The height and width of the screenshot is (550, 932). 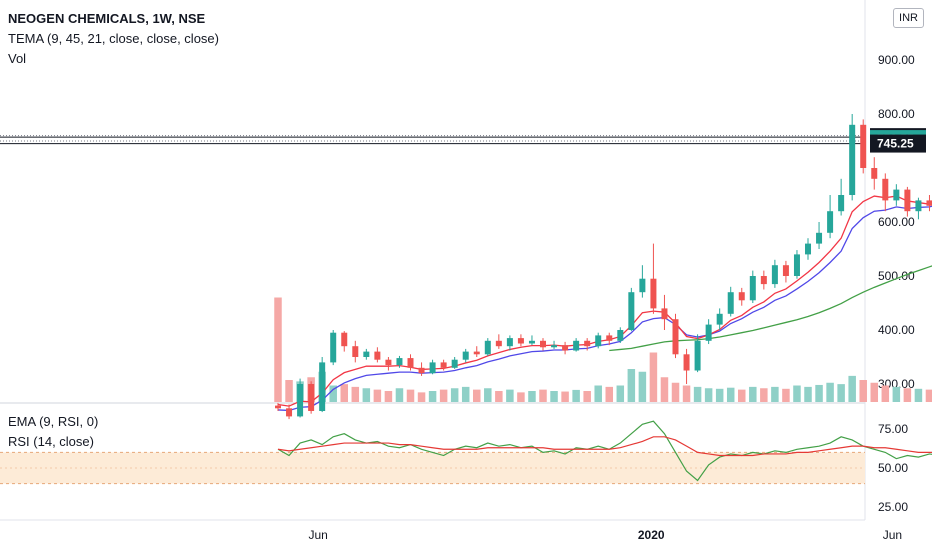 I want to click on rsi-ema-label: EMA (9, RSI, 0), so click(x=53, y=421).